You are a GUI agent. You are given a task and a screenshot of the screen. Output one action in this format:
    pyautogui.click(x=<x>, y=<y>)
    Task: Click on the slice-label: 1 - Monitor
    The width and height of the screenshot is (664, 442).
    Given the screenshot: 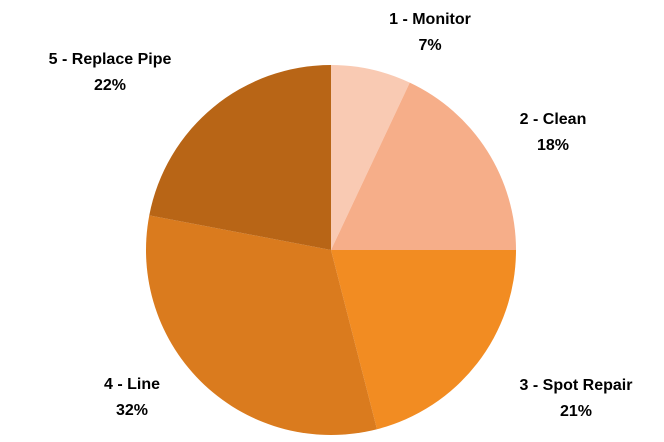 What is the action you would take?
    pyautogui.click(x=430, y=19)
    